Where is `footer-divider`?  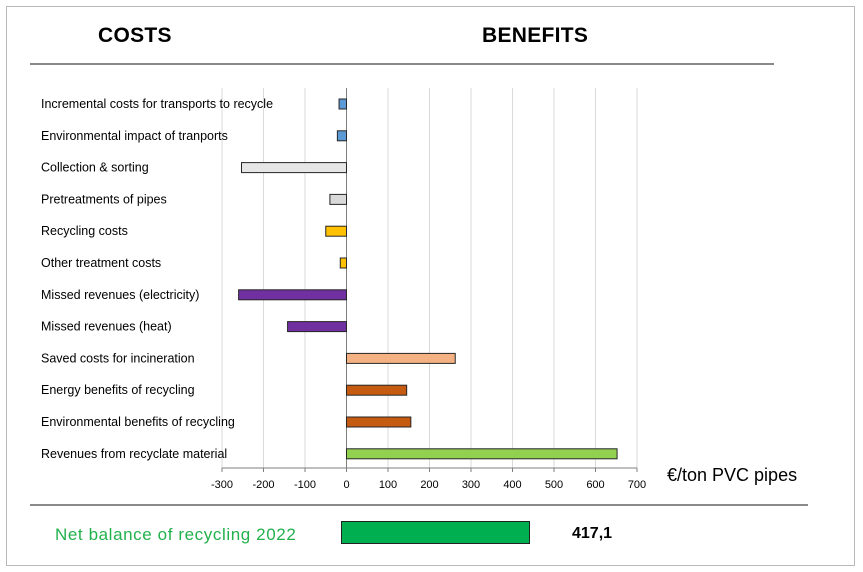
footer-divider is located at coordinates (419, 505).